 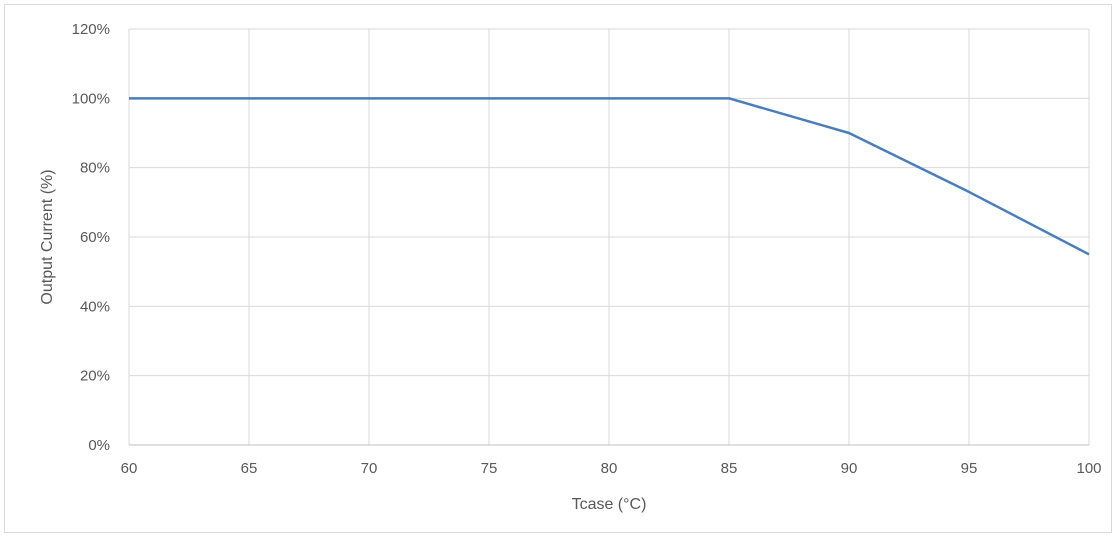 I want to click on y-tick-label-0: 0%, so click(x=99, y=445).